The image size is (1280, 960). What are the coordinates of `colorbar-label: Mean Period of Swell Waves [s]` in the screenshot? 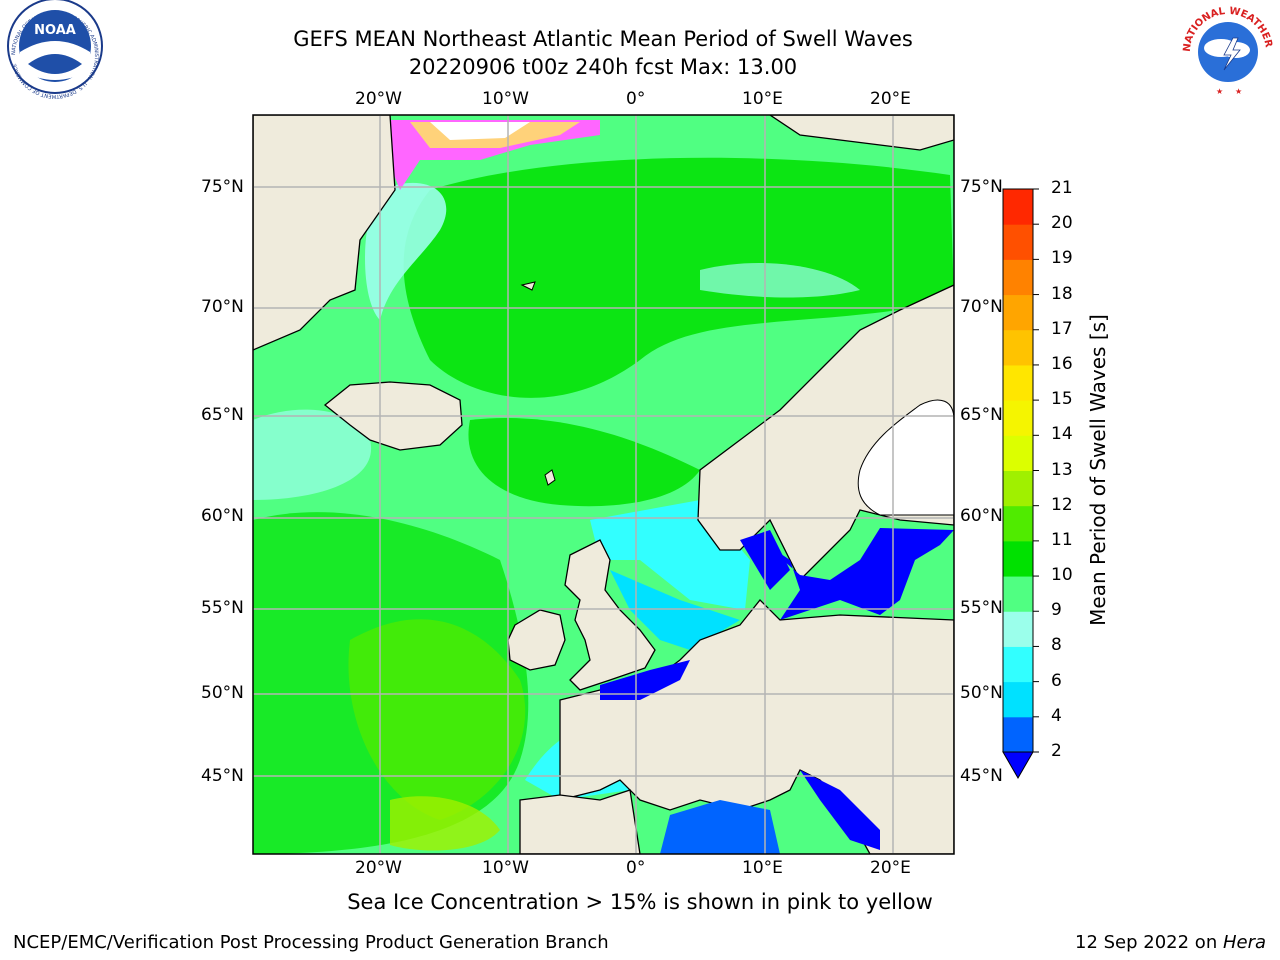 It's located at (1098, 470).